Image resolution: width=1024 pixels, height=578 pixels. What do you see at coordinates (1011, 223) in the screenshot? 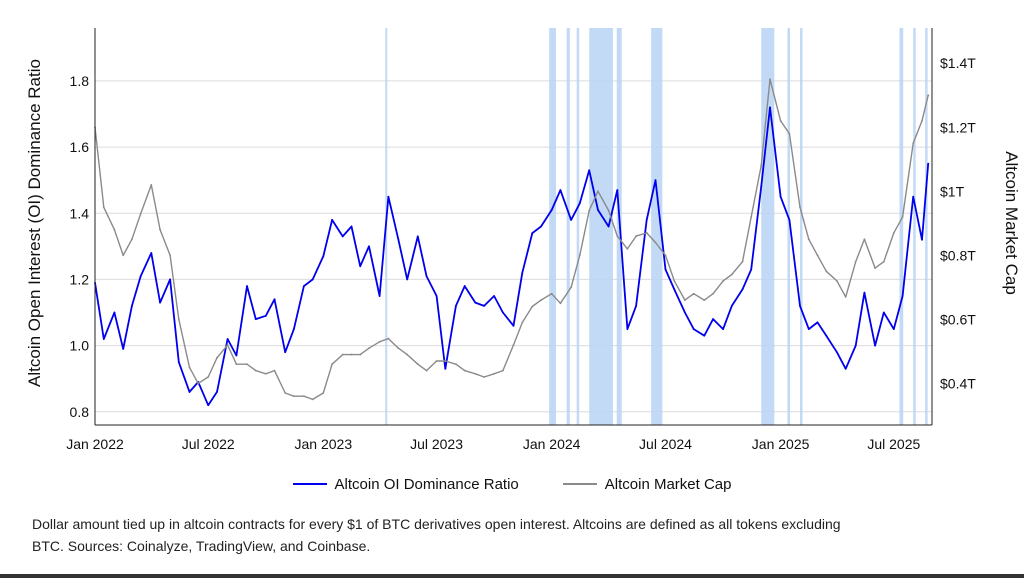
I see `y2-axis-title: Altcoin Market Cap` at bounding box center [1011, 223].